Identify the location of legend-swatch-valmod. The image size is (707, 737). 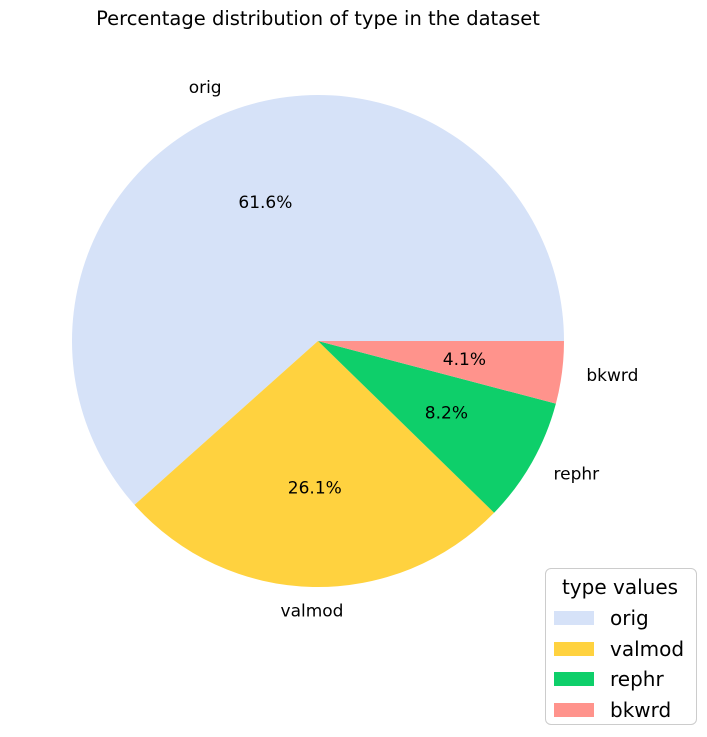
(574, 648).